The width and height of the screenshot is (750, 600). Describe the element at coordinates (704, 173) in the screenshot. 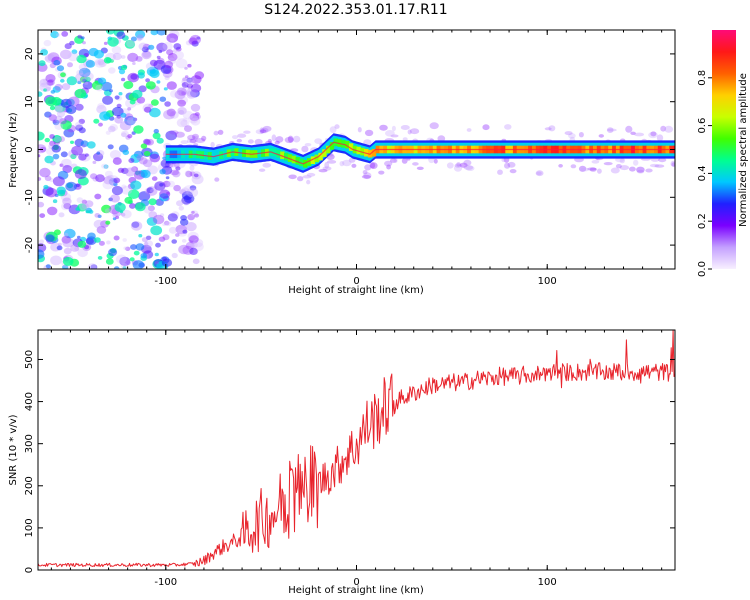

I see `colorbar-ticks: 0.0 0.2 0.4 0.6 0.8` at that location.